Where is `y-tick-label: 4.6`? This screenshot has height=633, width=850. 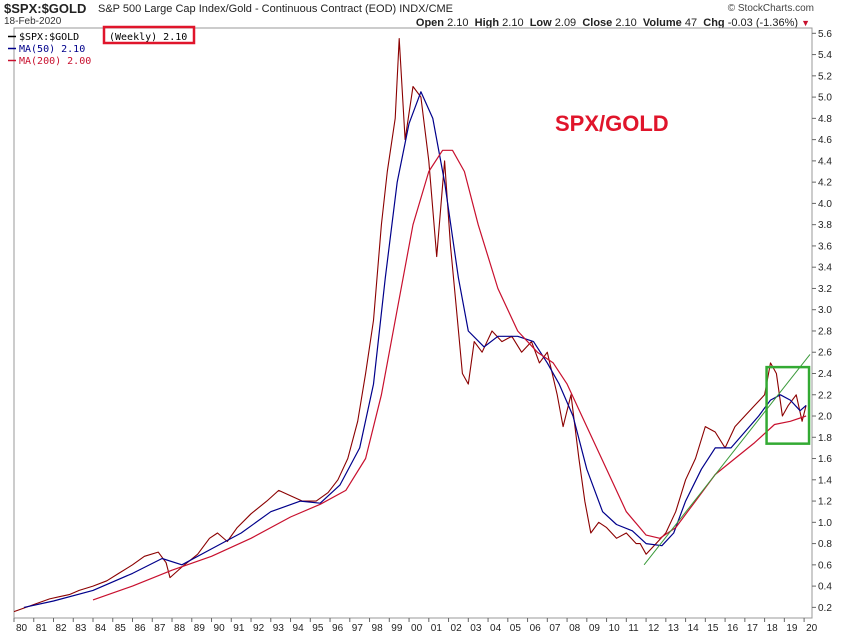
y-tick-label: 4.6 is located at coordinates (825, 140).